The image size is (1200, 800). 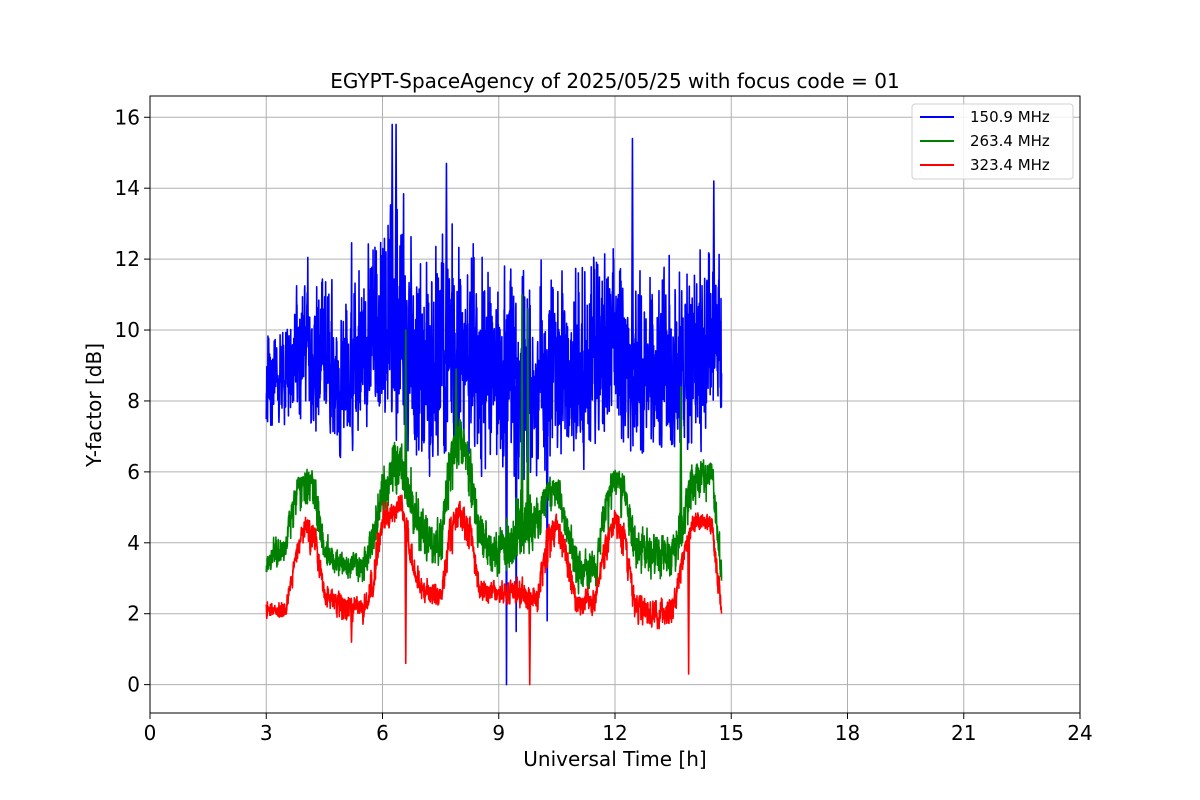 I want to click on x-tick-label: 24, so click(x=1079, y=733).